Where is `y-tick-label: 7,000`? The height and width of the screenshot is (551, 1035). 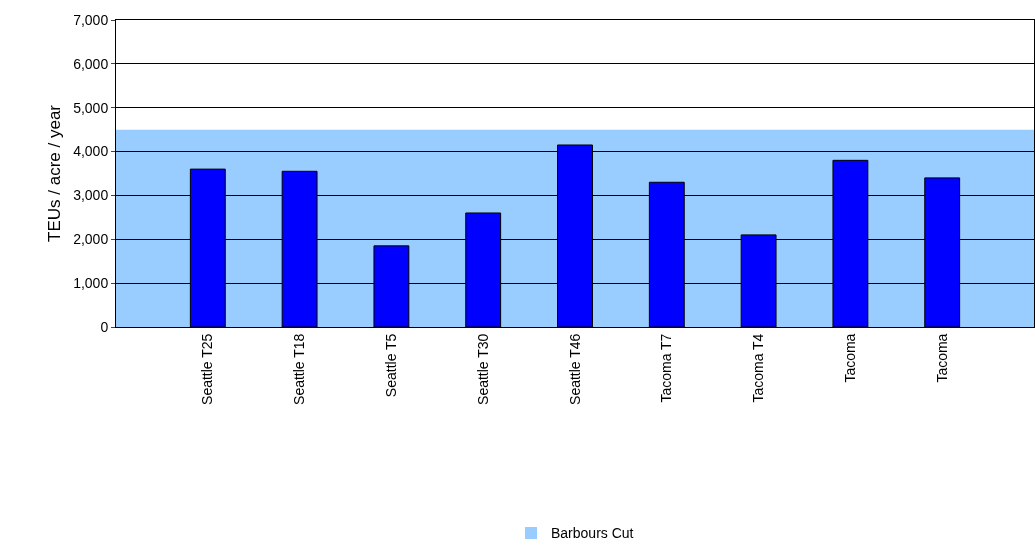 y-tick-label: 7,000 is located at coordinates (91, 19).